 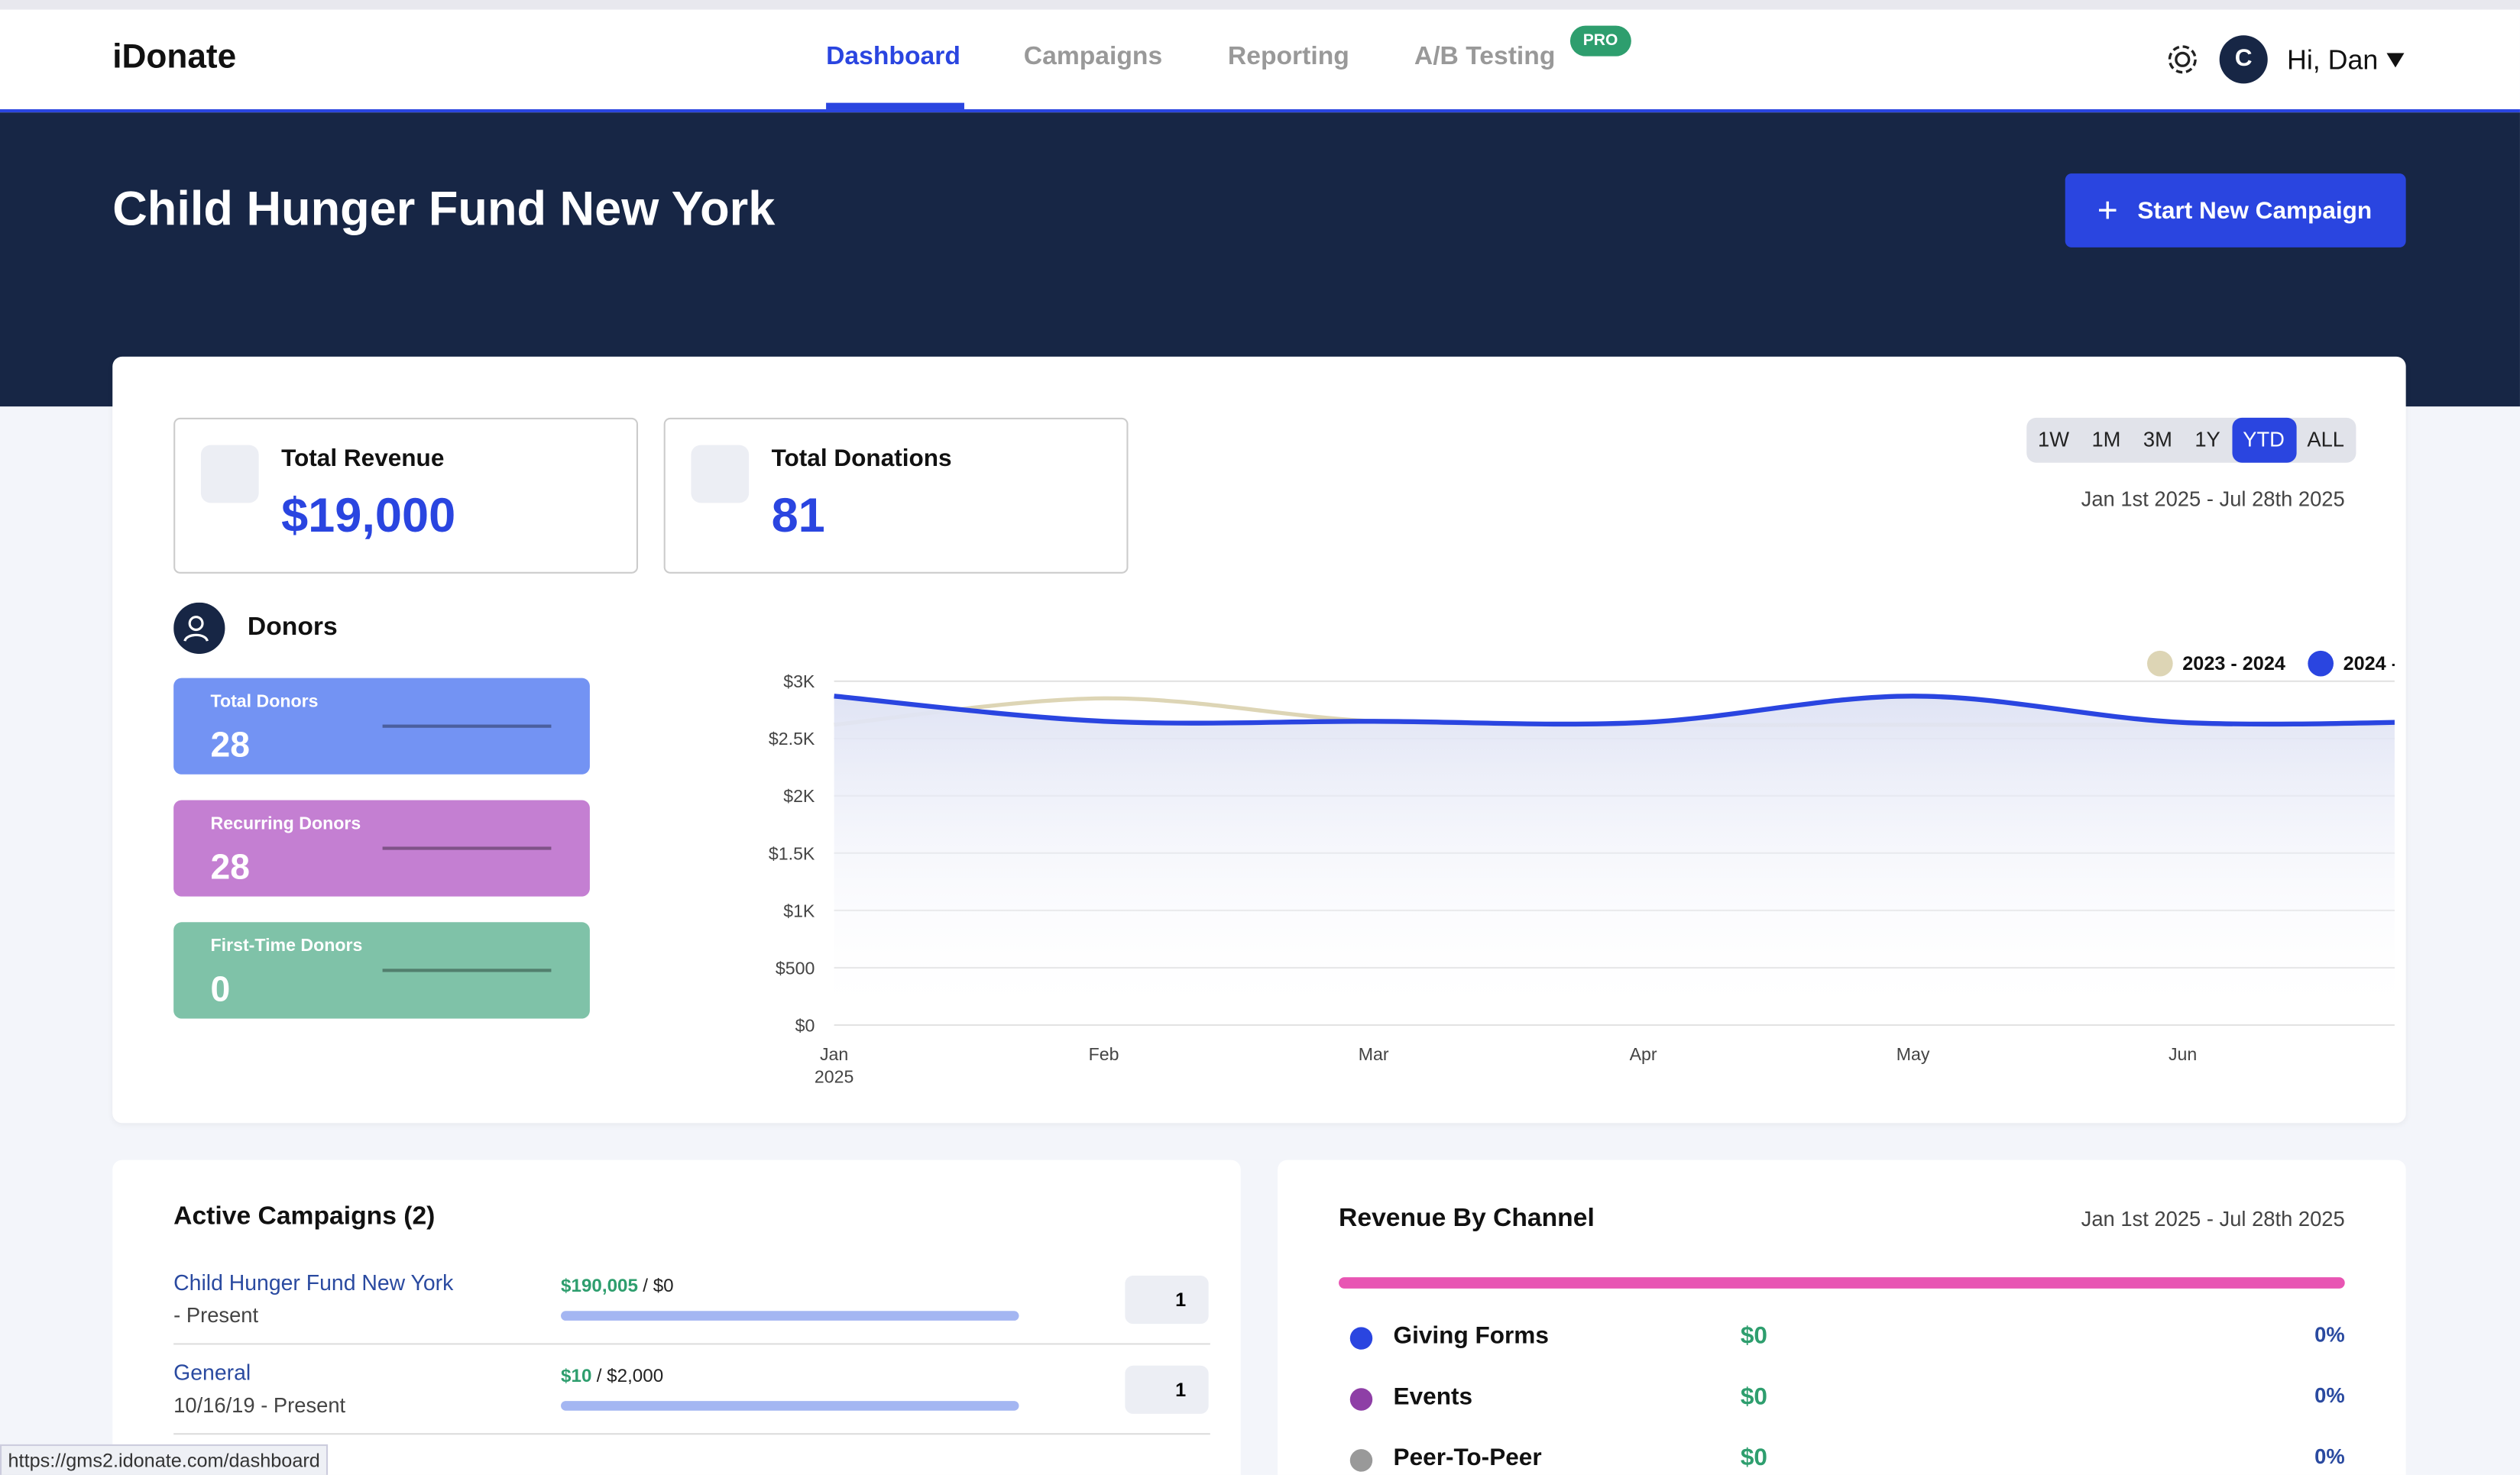 What do you see at coordinates (599, 1287) in the screenshot?
I see `raised: $190,005` at bounding box center [599, 1287].